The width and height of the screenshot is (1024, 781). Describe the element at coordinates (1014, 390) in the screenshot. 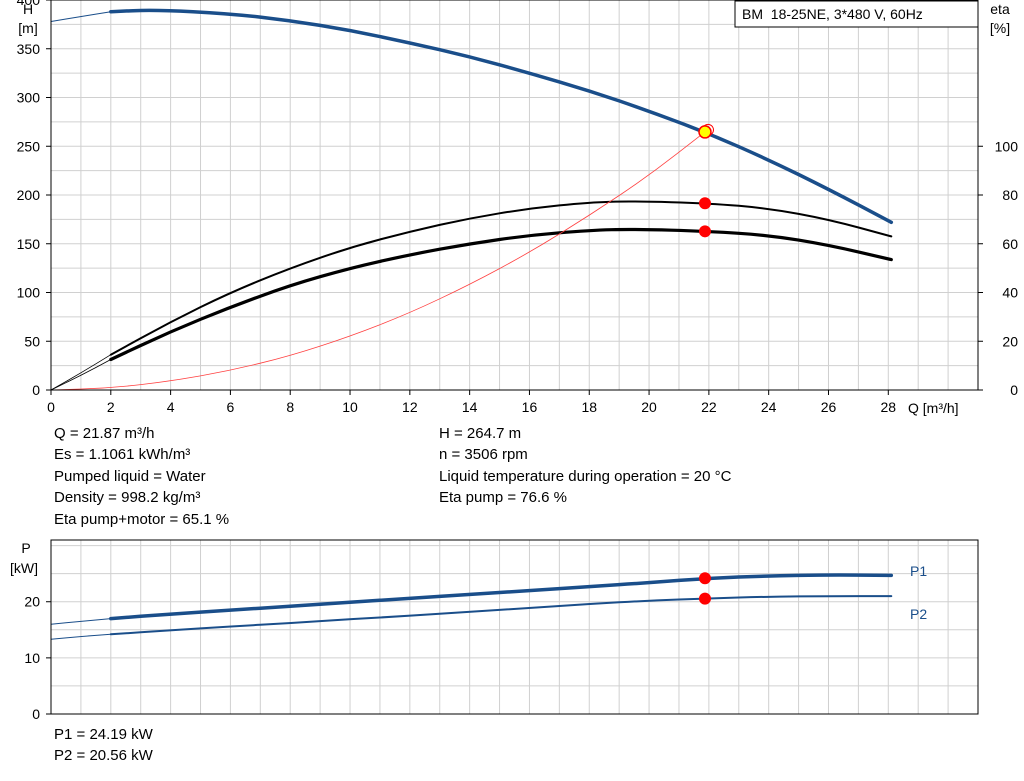

I see `y2-tick-label: 0` at that location.